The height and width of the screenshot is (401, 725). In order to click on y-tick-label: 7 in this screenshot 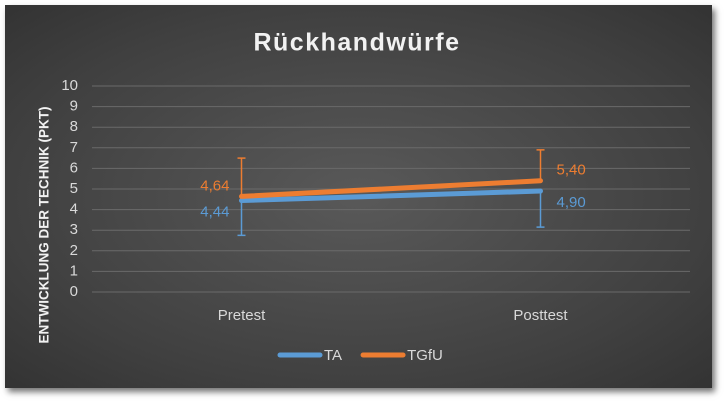, I will do `click(74, 147)`.